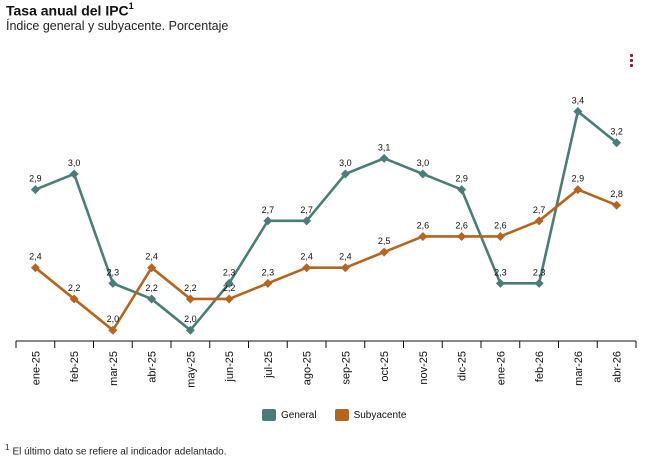 This screenshot has width=646, height=461. What do you see at coordinates (578, 100) in the screenshot?
I see `data-label-general: 3,4` at bounding box center [578, 100].